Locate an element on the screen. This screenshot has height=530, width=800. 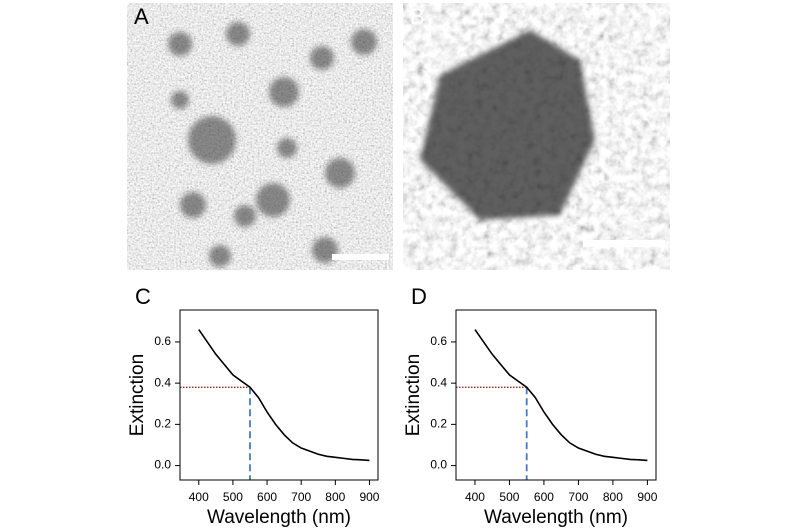
panel-label: A is located at coordinates (141, 16).